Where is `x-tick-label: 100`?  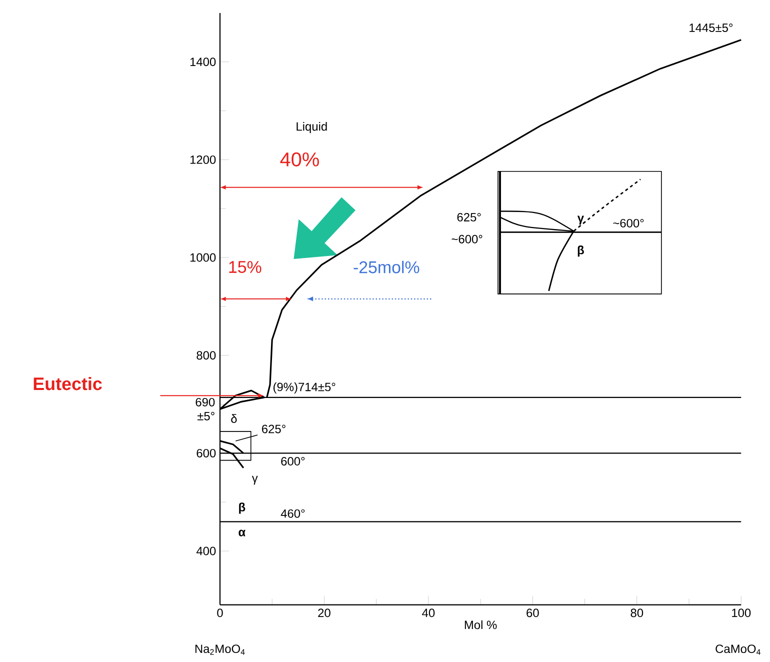 x-tick-label: 100 is located at coordinates (741, 613).